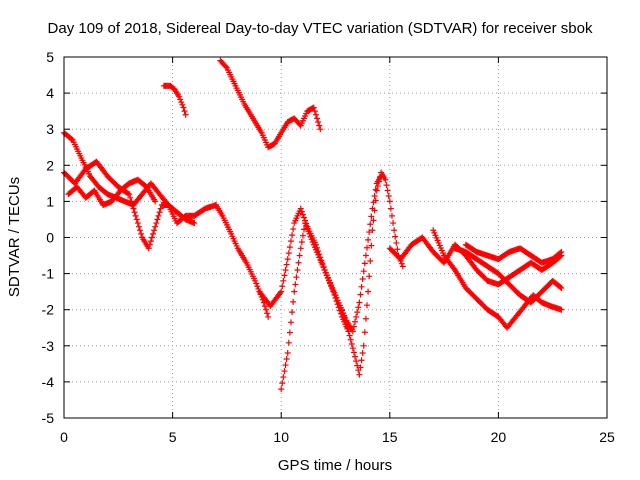 This screenshot has height=480, width=640. I want to click on x-tick-label: 15, so click(390, 437).